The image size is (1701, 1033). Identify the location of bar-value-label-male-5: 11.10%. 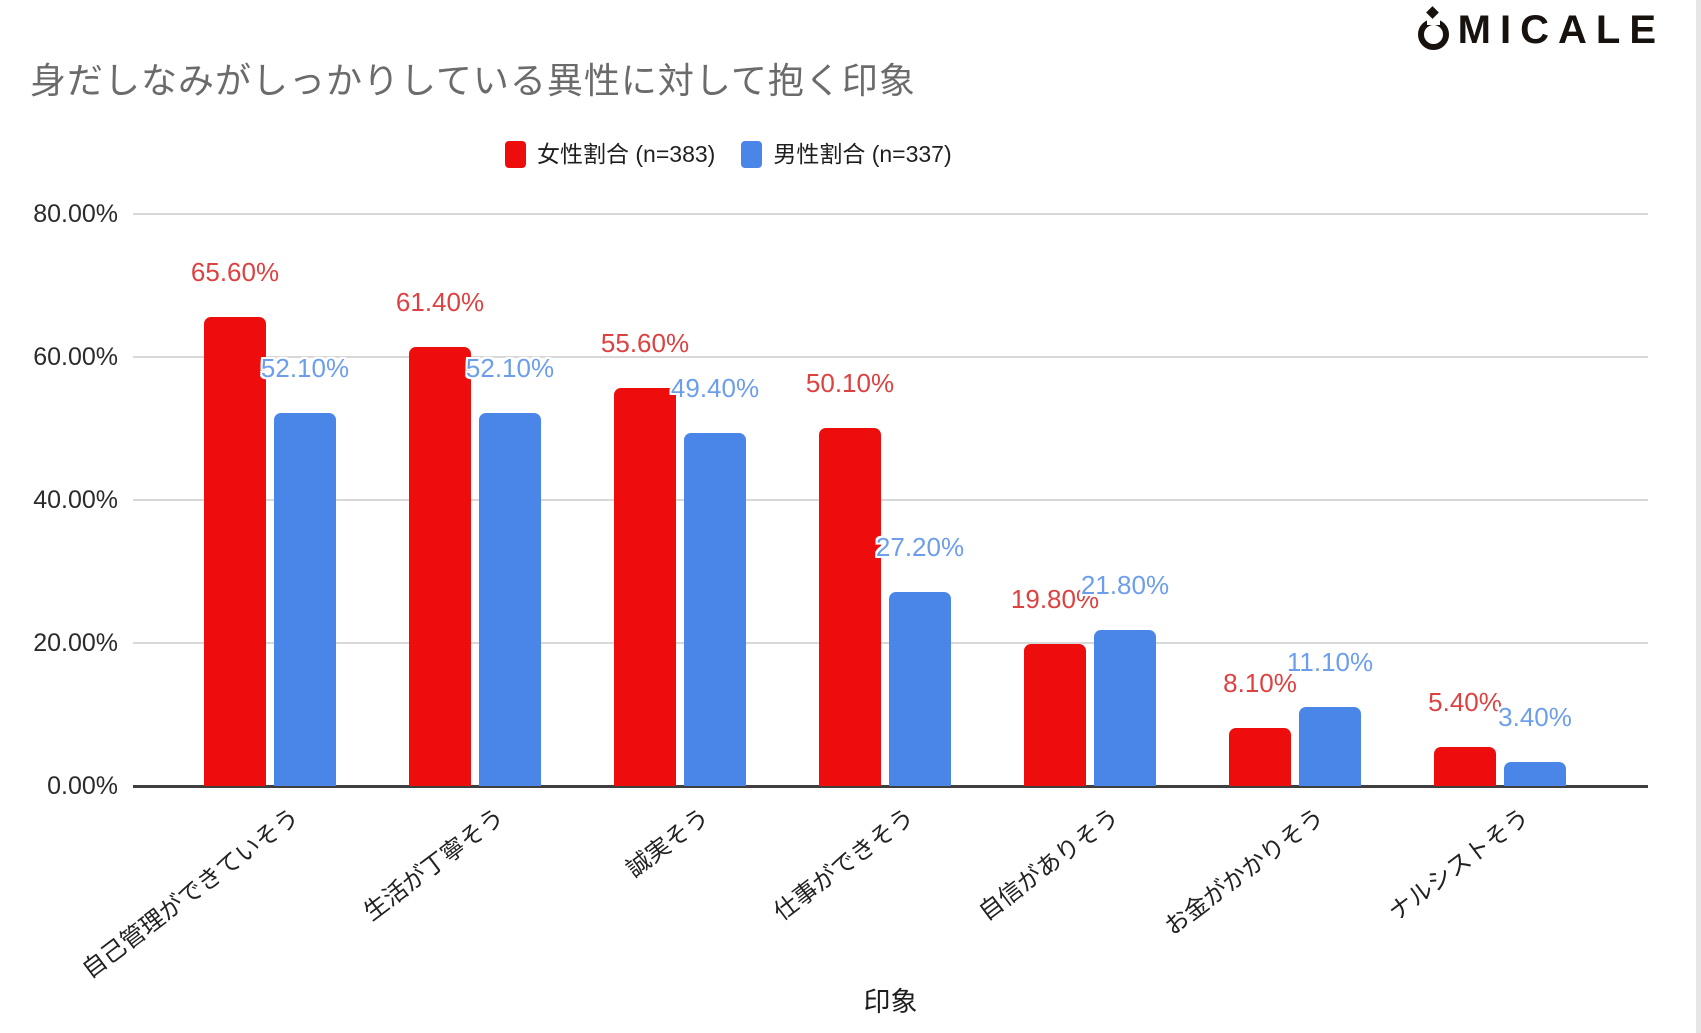
(1330, 661).